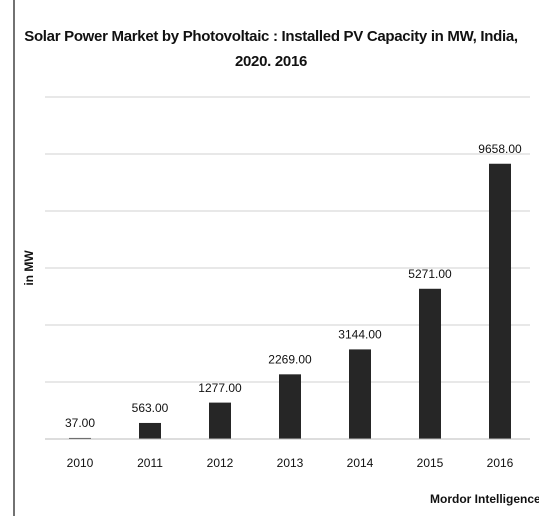 This screenshot has height=516, width=539. What do you see at coordinates (220, 463) in the screenshot?
I see `x-tick-label: 2012` at bounding box center [220, 463].